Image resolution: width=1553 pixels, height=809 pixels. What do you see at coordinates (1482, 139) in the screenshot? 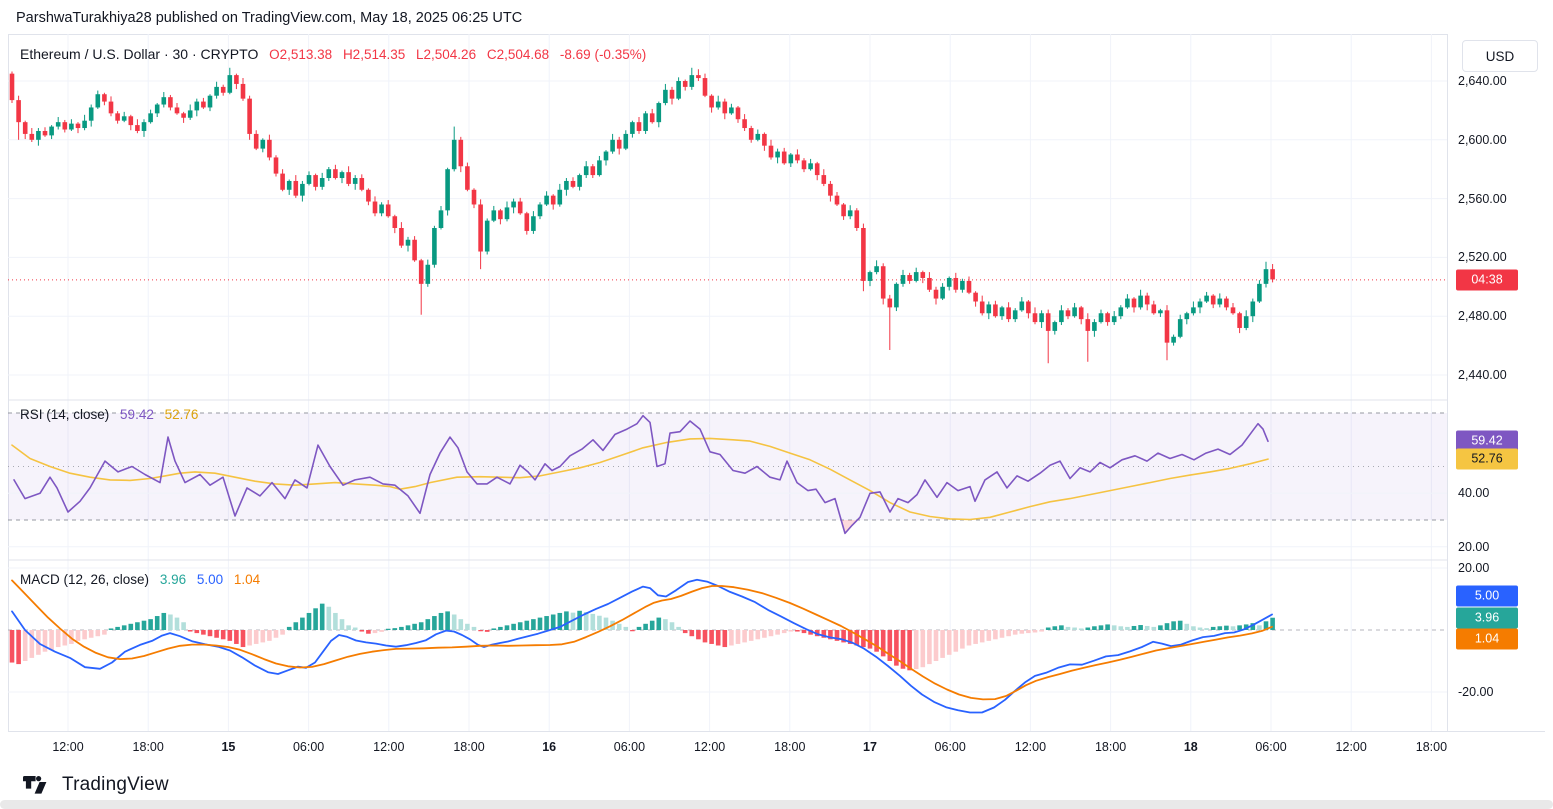
I see `price-tick: 2,600.00` at bounding box center [1482, 139].